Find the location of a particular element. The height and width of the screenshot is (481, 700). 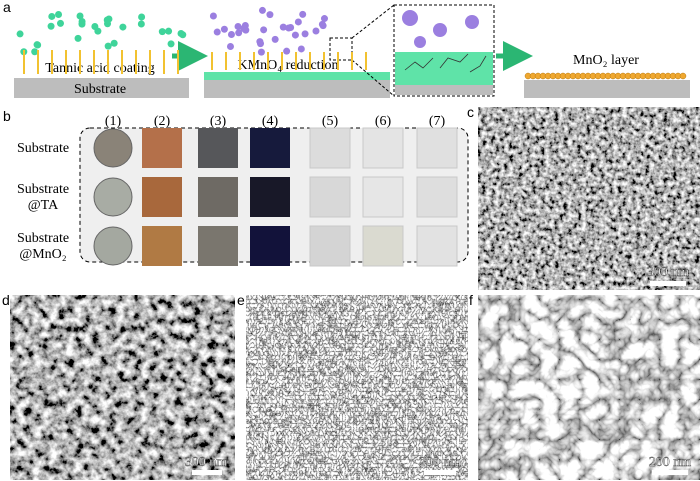

panel-c: c 300 nm is located at coordinates (583, 197).